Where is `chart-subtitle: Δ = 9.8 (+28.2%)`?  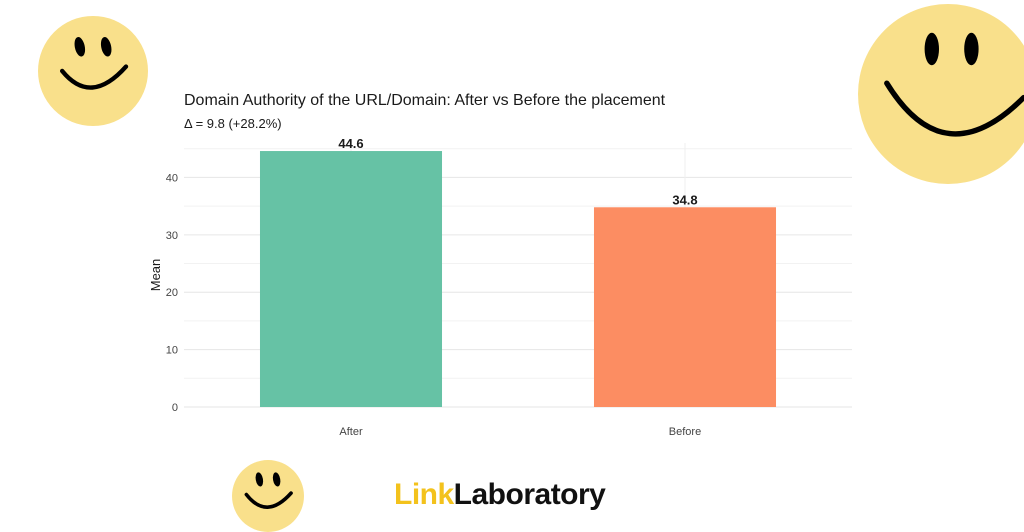 chart-subtitle: Δ = 9.8 (+28.2%) is located at coordinates (233, 123).